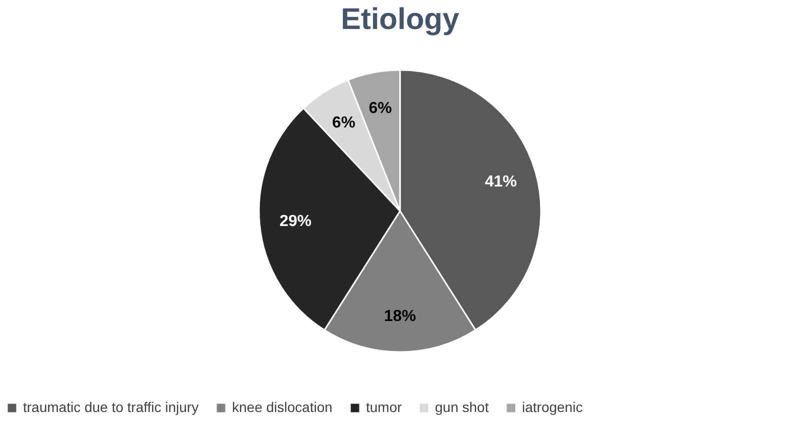 The width and height of the screenshot is (800, 421). I want to click on chart-title: Etiology, so click(400, 19).